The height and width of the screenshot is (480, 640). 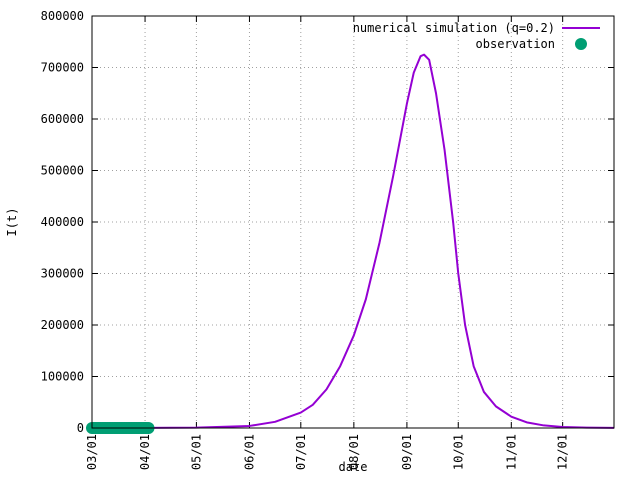 What do you see at coordinates (196, 452) in the screenshot?
I see `x-tick-label: 05/01` at bounding box center [196, 452].